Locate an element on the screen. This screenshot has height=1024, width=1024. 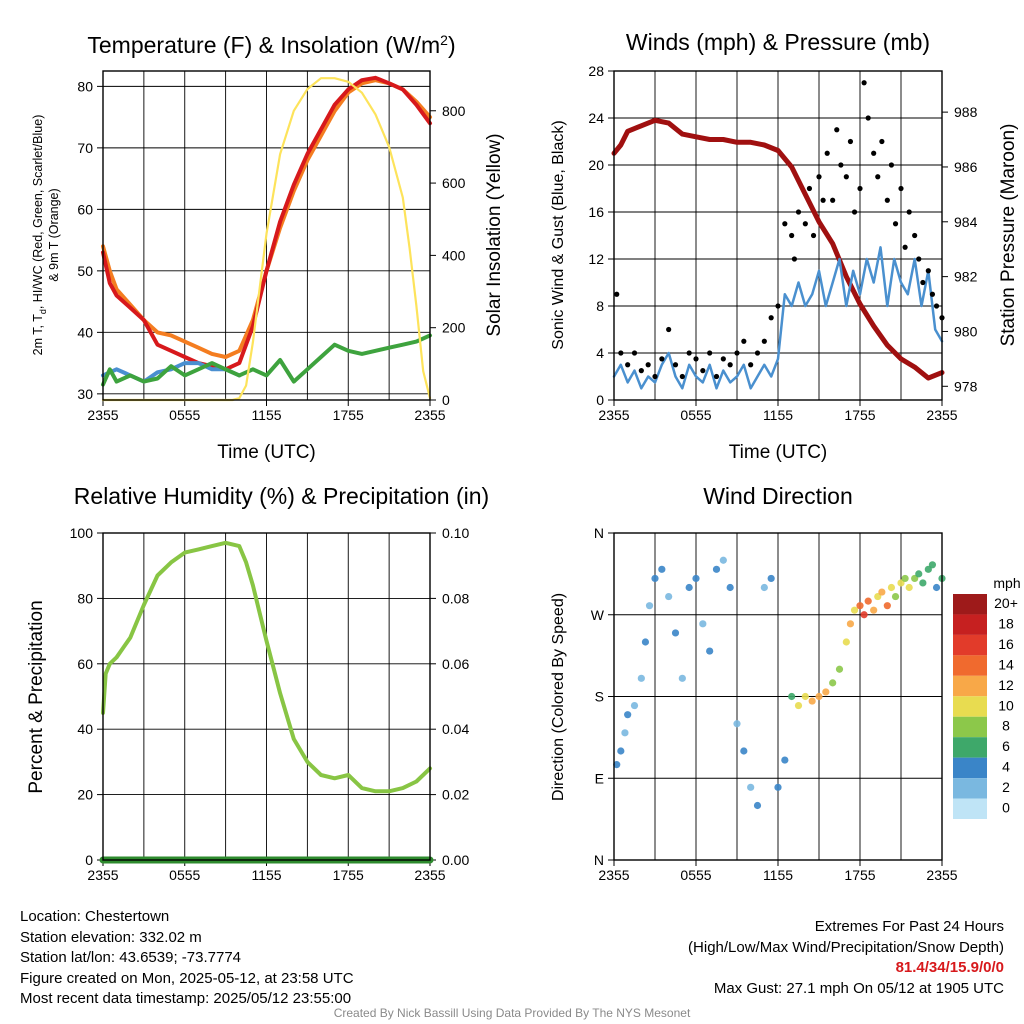
temp-y2label: Solar Insolation (Yellow) is located at coordinates (494, 234).